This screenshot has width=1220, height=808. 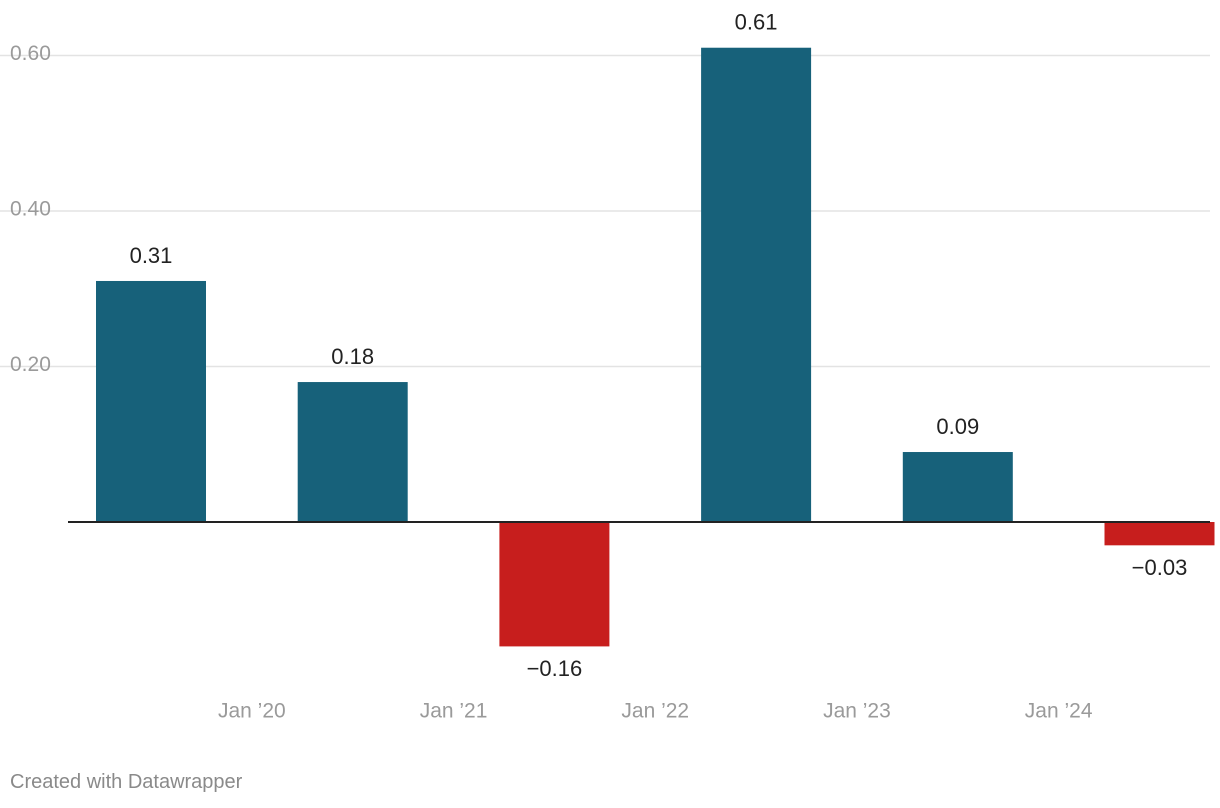 I want to click on y-tick-label: 0.60, so click(x=30, y=53).